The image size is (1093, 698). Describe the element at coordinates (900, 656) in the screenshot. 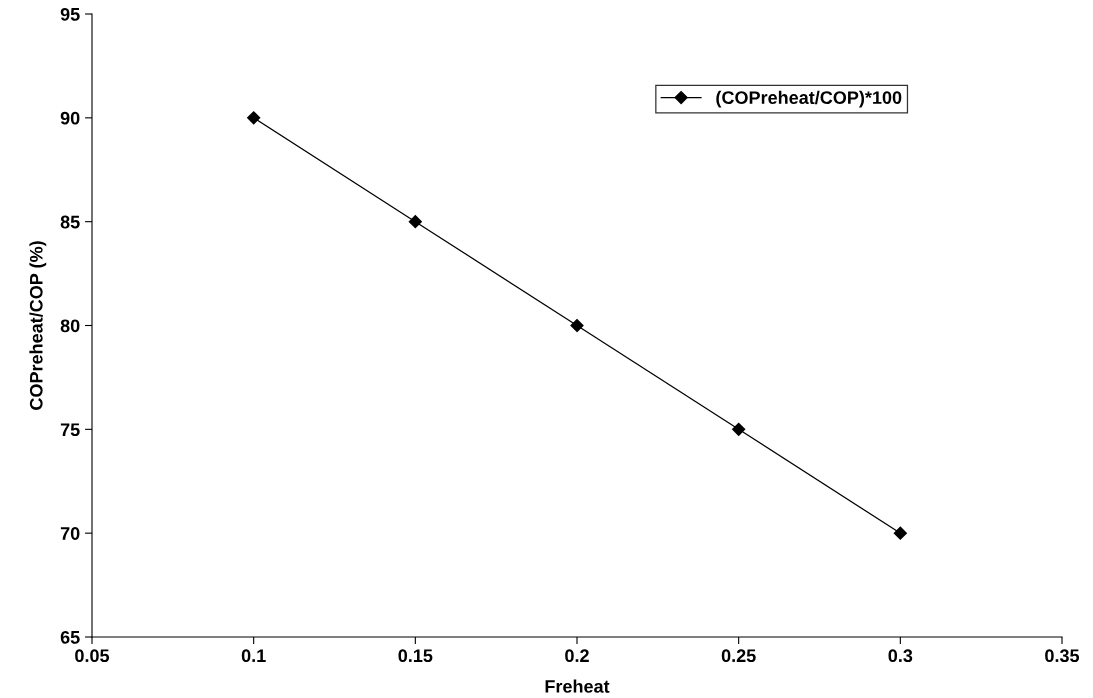

I see `x-tick-label: 0.3` at that location.